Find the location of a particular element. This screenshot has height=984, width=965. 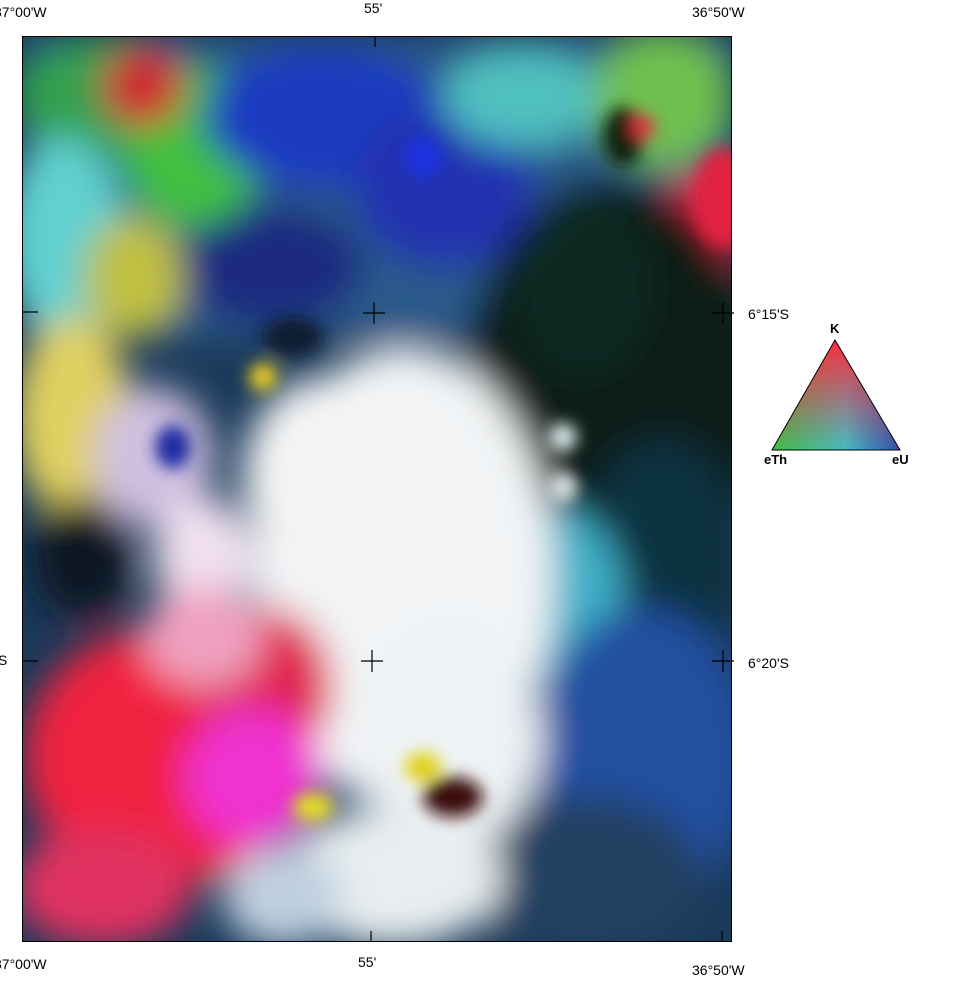

legend-label-k: K is located at coordinates (835, 328).